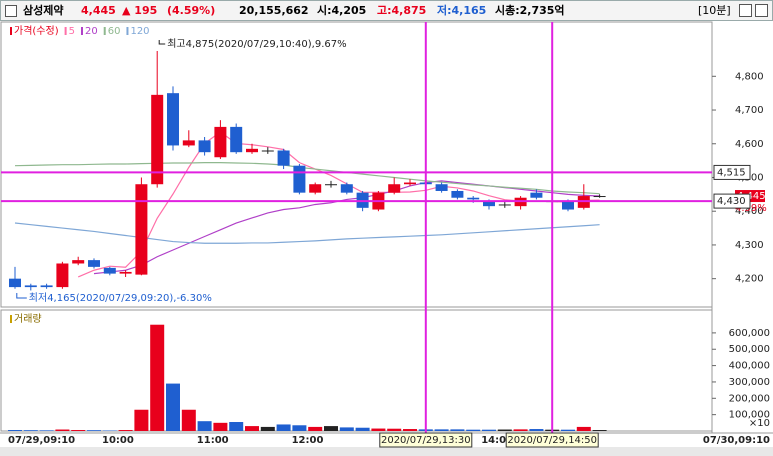 This screenshot has width=773, height=456. What do you see at coordinates (749, 349) in the screenshot?
I see `y-tick-label: 500,000` at bounding box center [749, 349].